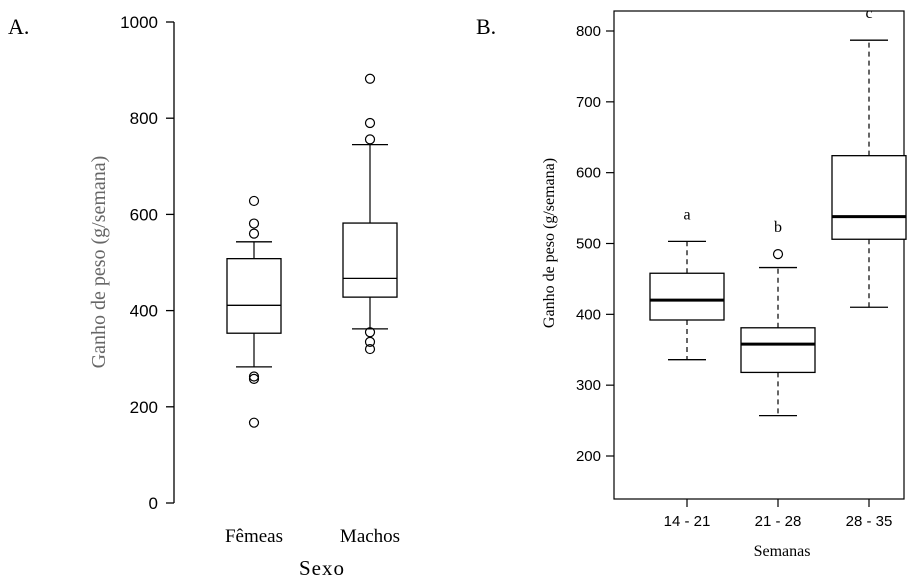 The image size is (910, 578). Describe the element at coordinates (549, 243) in the screenshot. I see `panel-b-y-axis-label: Ganho de peso (g/semana)` at that location.